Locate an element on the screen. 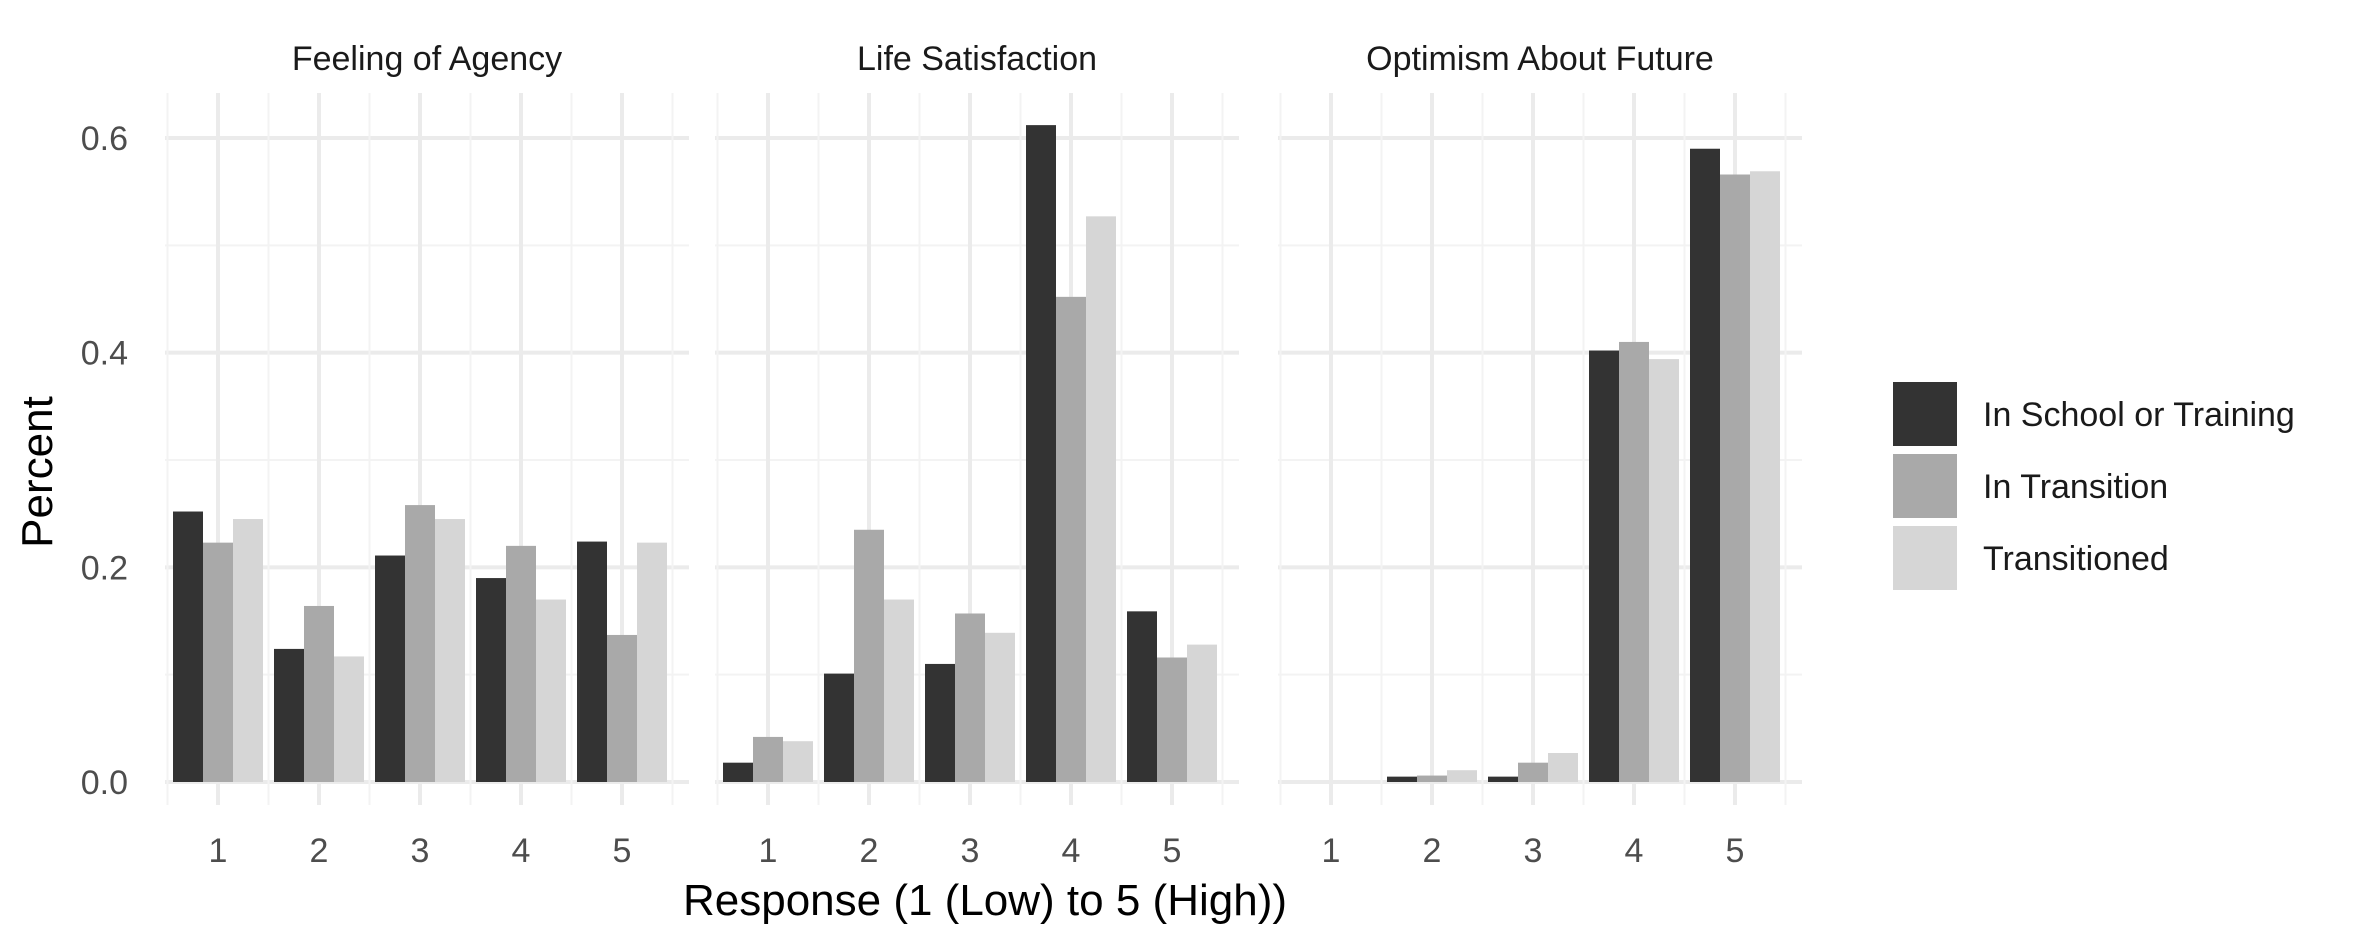 The image size is (2362, 944). panel-title: Life Satisfaction is located at coordinates (977, 59).